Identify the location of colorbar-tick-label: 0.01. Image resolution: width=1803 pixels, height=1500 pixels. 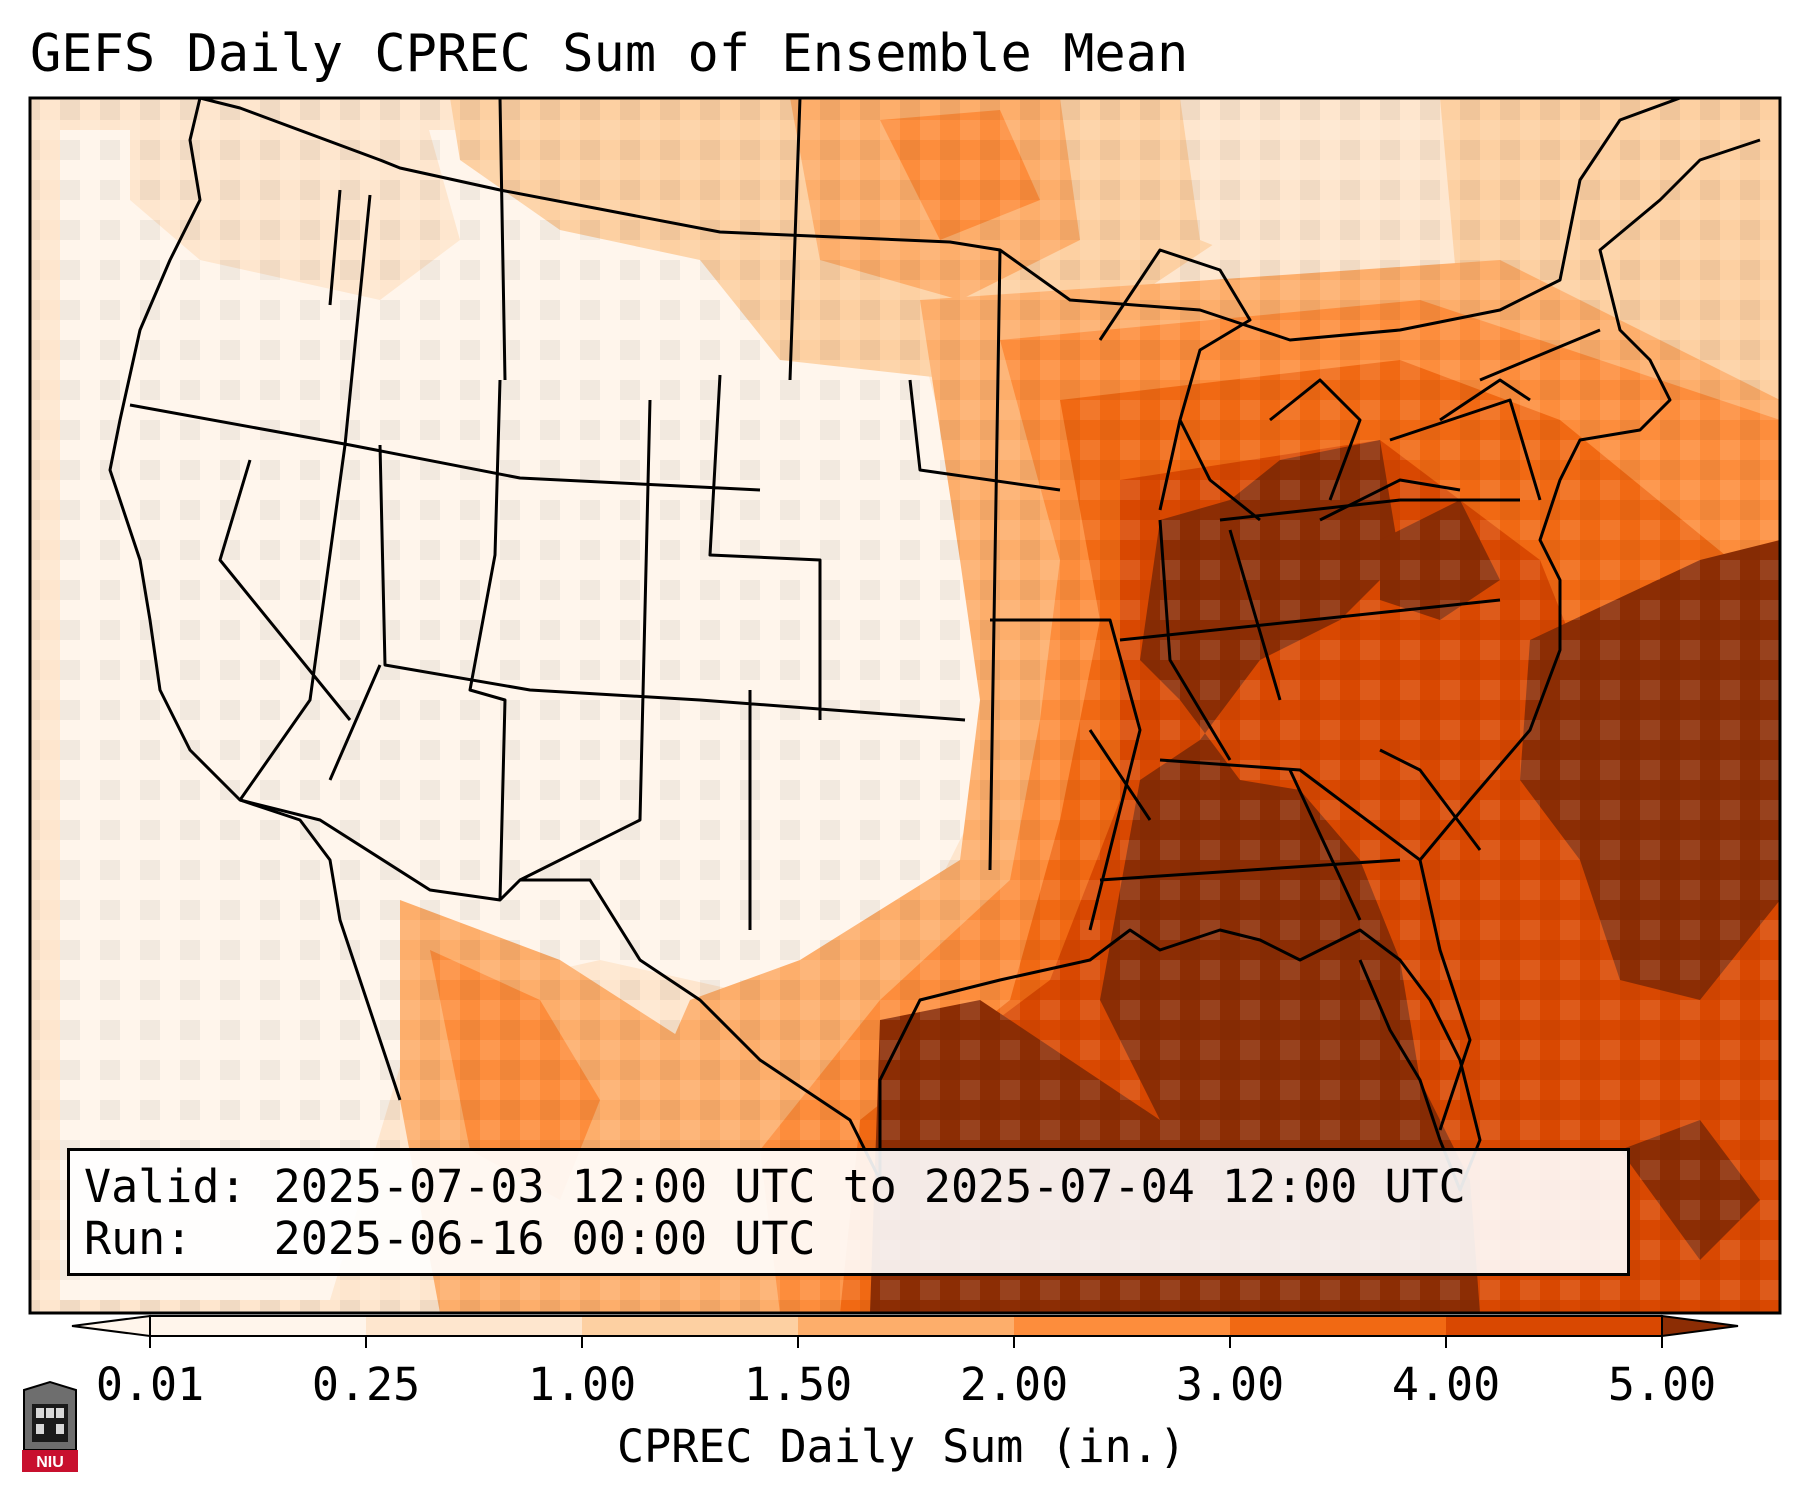
(150, 1384).